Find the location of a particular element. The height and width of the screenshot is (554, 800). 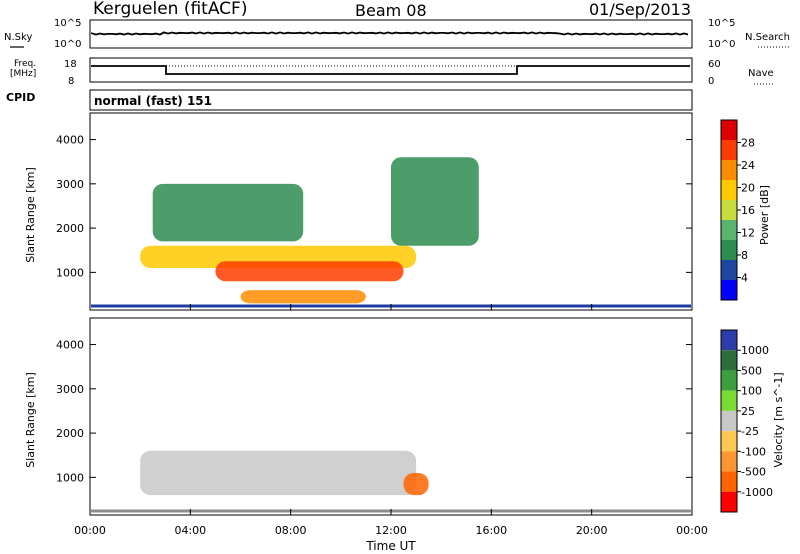

freq-left-tick-top: 18 is located at coordinates (70, 64).